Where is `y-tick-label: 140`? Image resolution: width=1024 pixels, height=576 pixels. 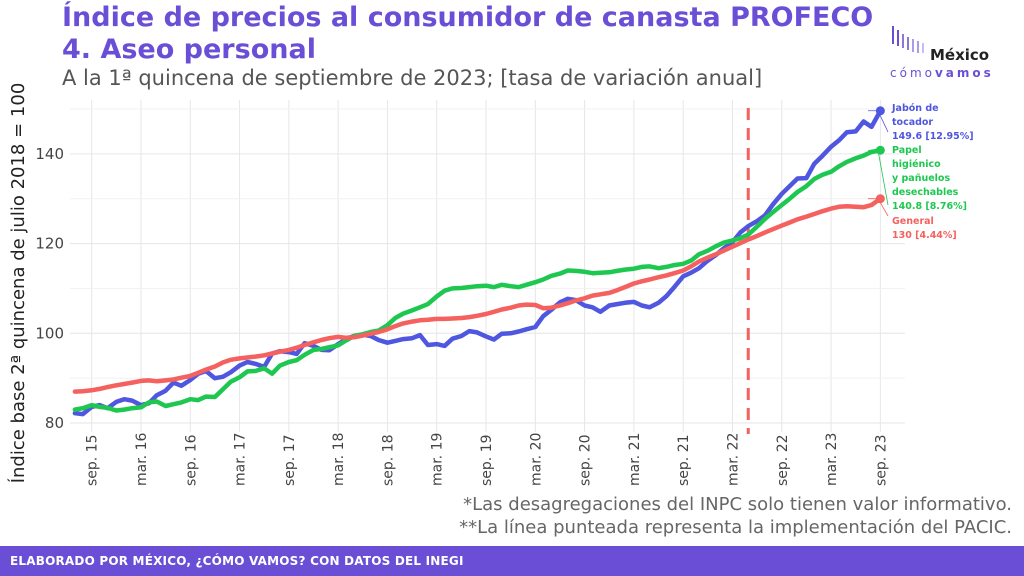 y-tick-label: 140 is located at coordinates (49, 154).